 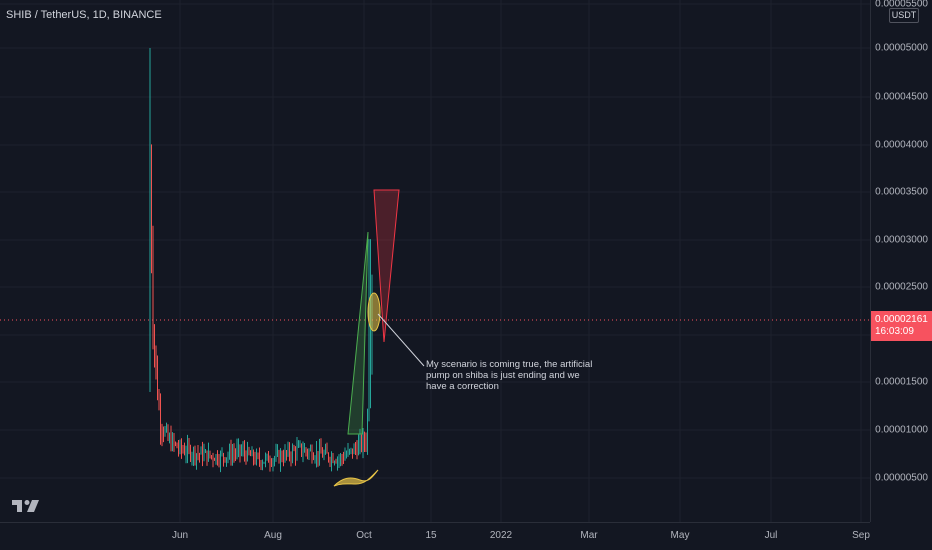 I want to click on annotation-connector, so click(x=401, y=340).